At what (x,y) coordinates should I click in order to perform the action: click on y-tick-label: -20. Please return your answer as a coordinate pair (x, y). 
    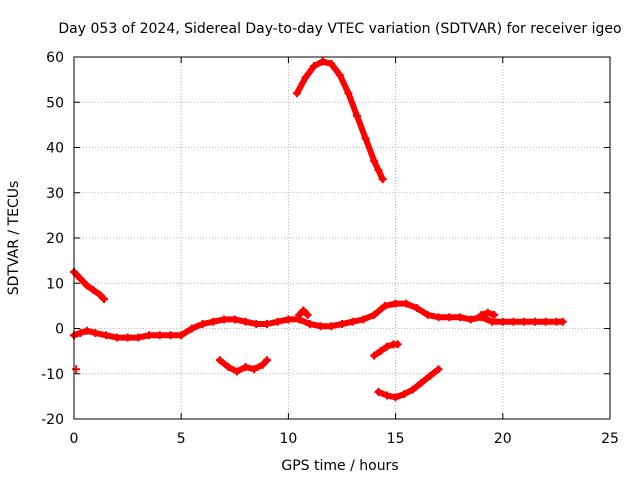
    Looking at the image, I should click on (52, 420).